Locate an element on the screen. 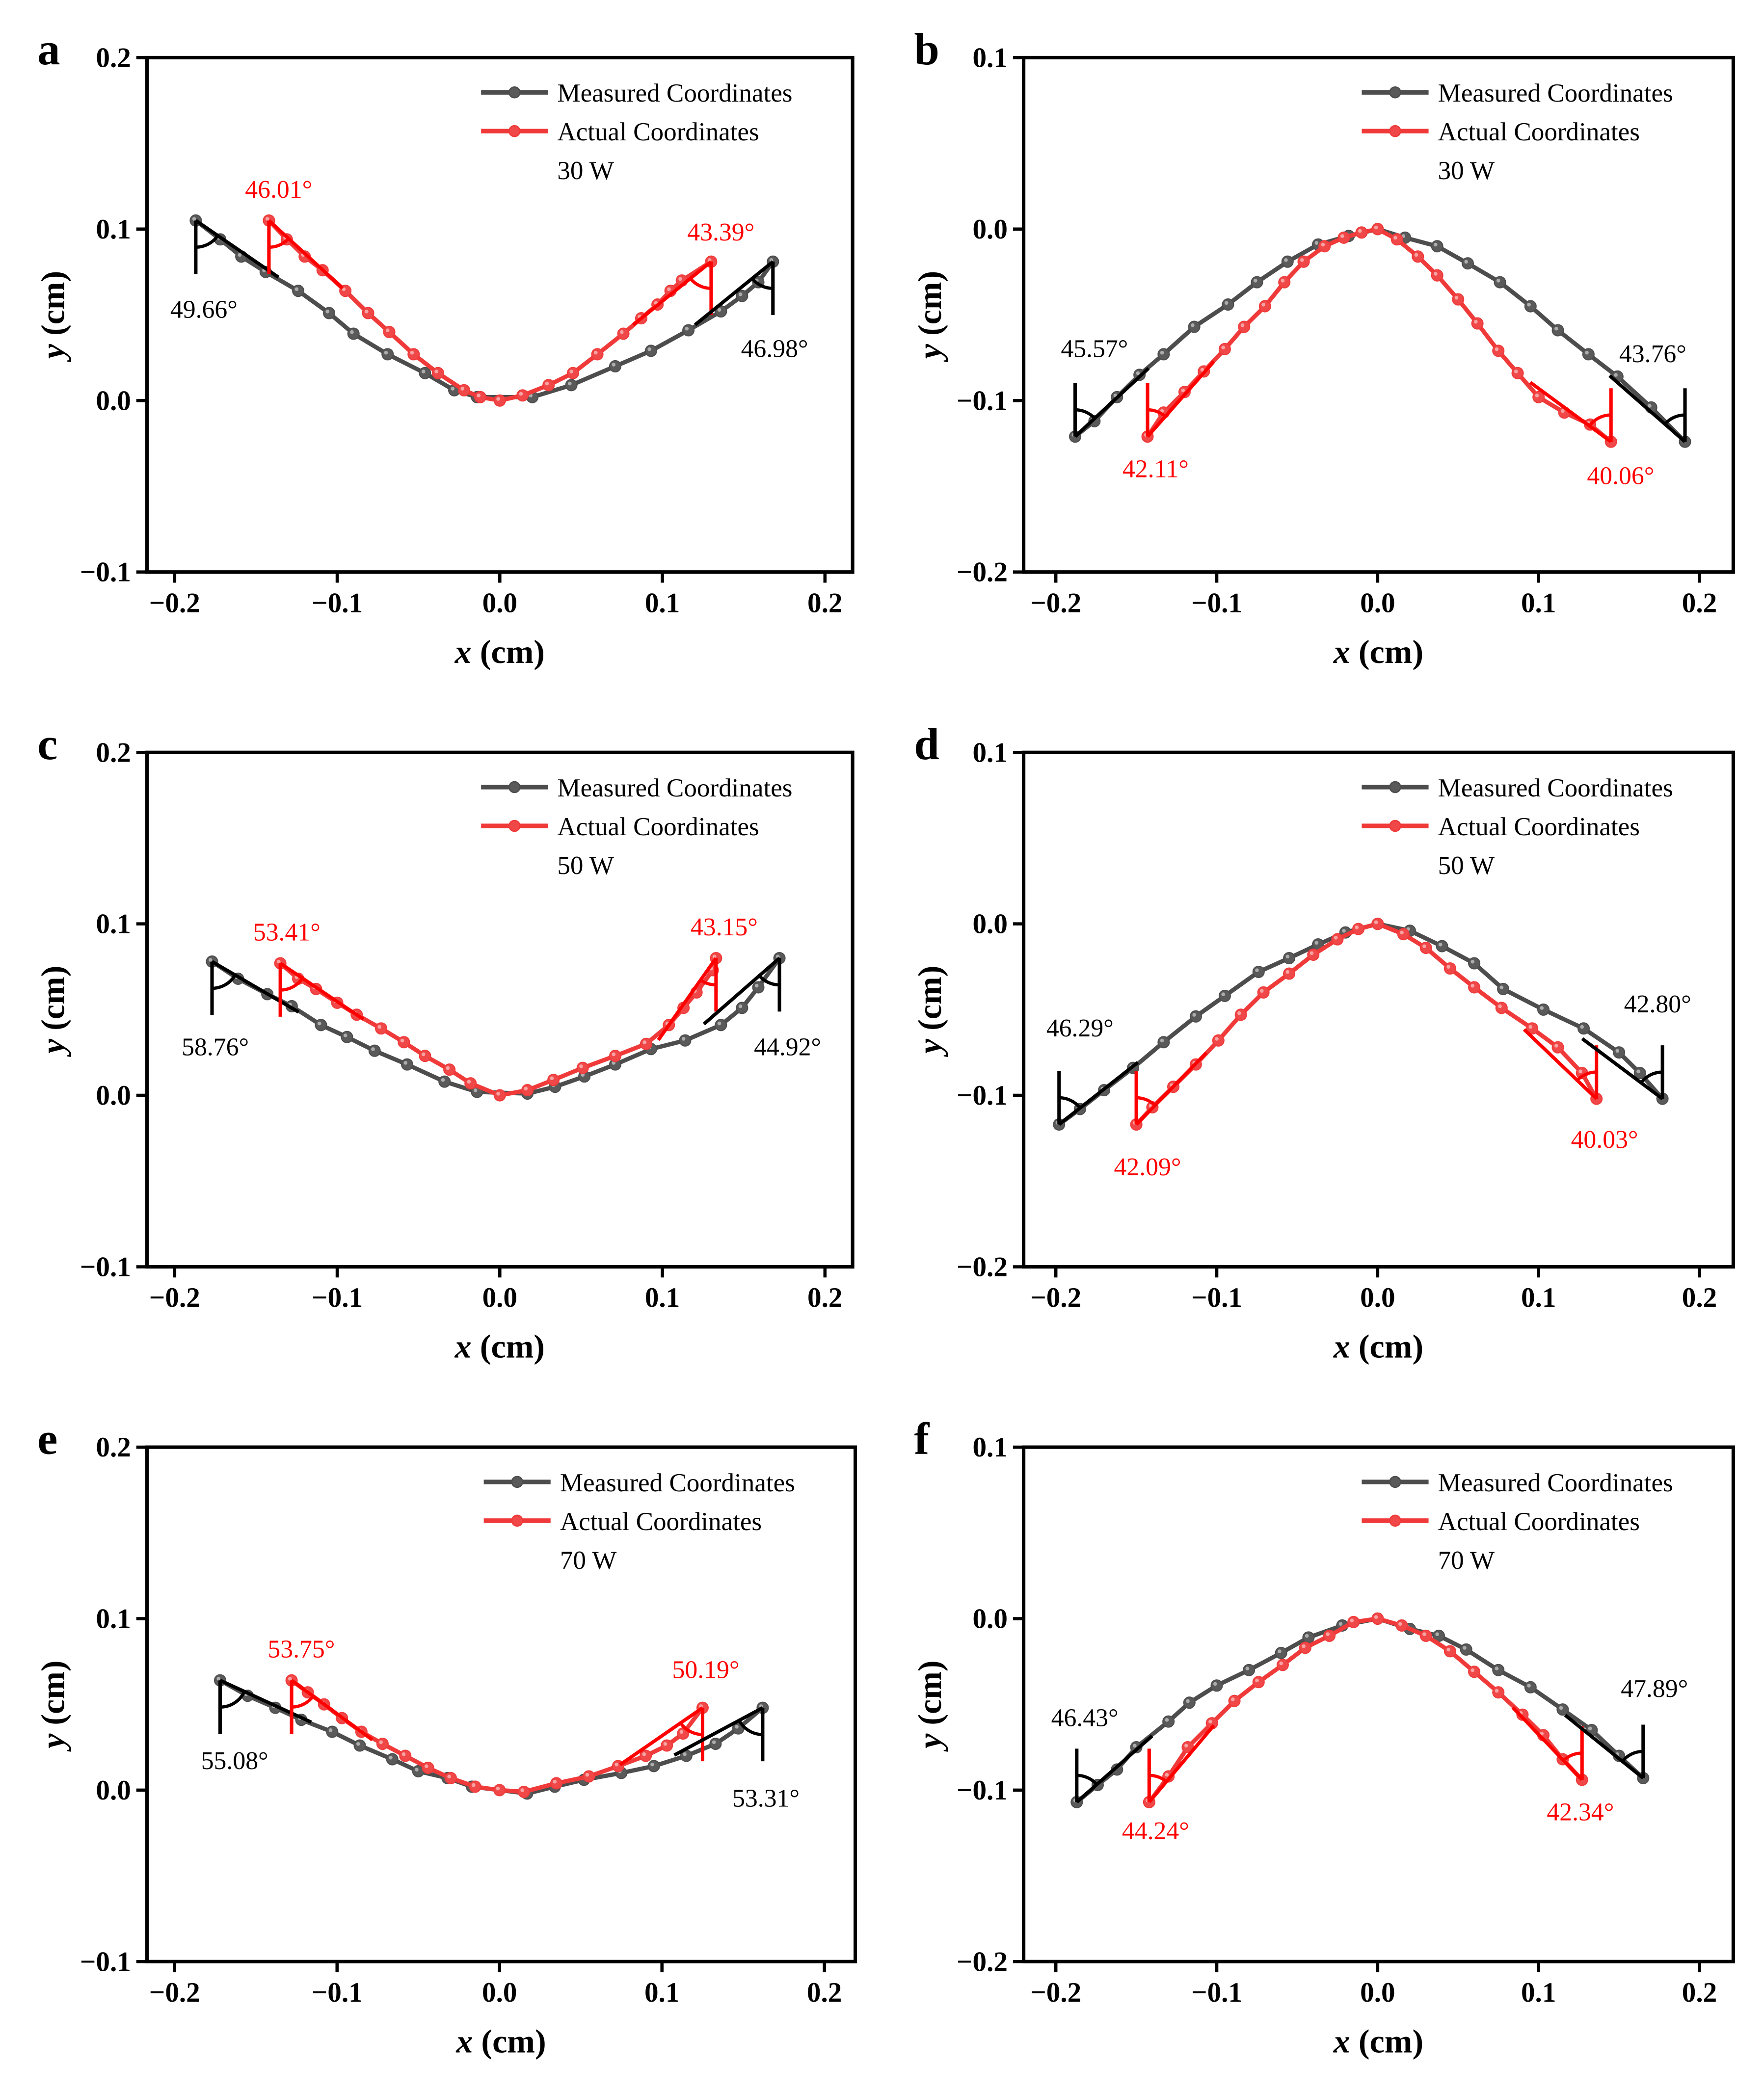  panel-letter: a is located at coordinates (48, 50).